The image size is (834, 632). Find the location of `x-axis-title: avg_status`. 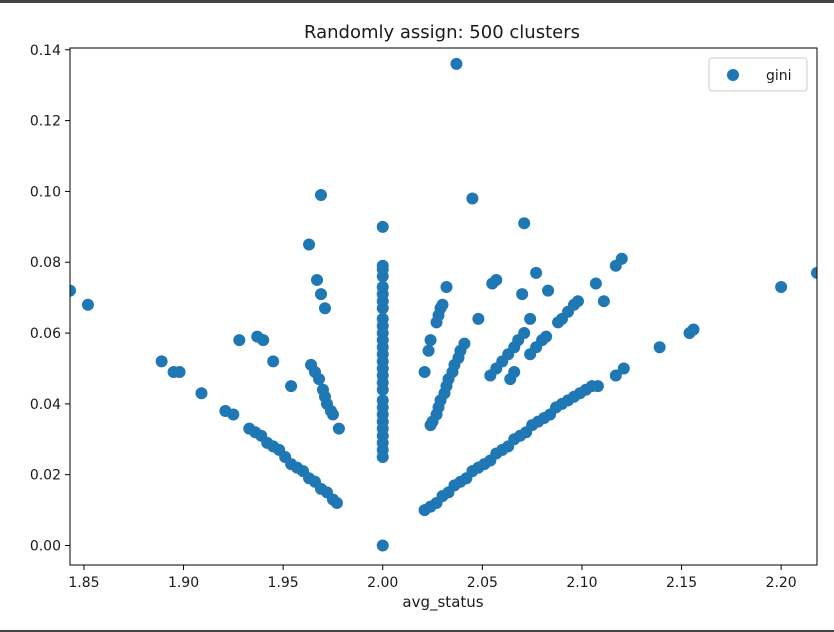

x-axis-title: avg_status is located at coordinates (442, 602).